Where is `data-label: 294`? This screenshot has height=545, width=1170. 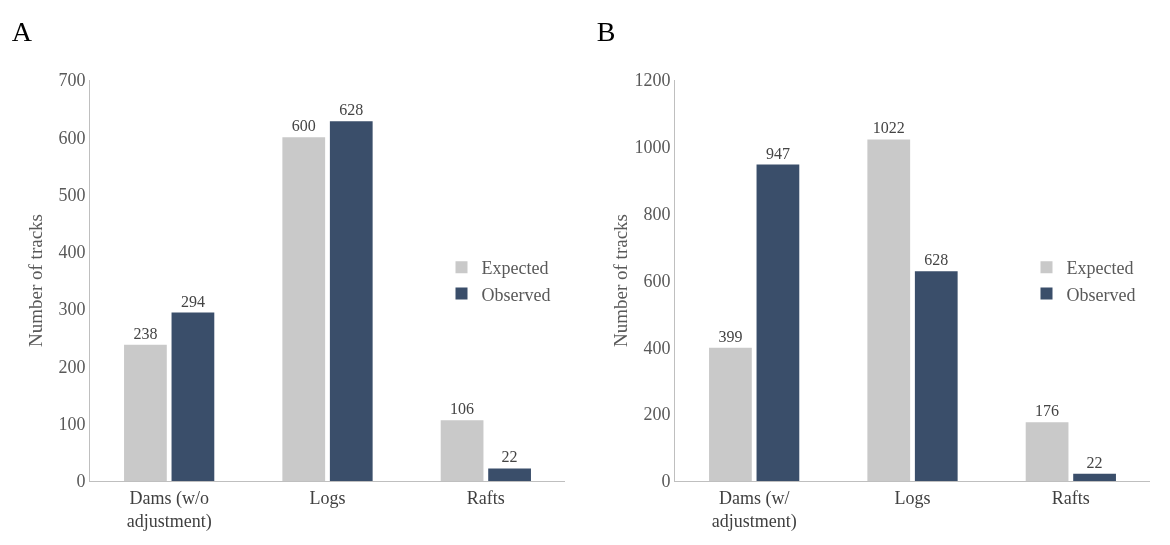
data-label: 294 is located at coordinates (192, 301).